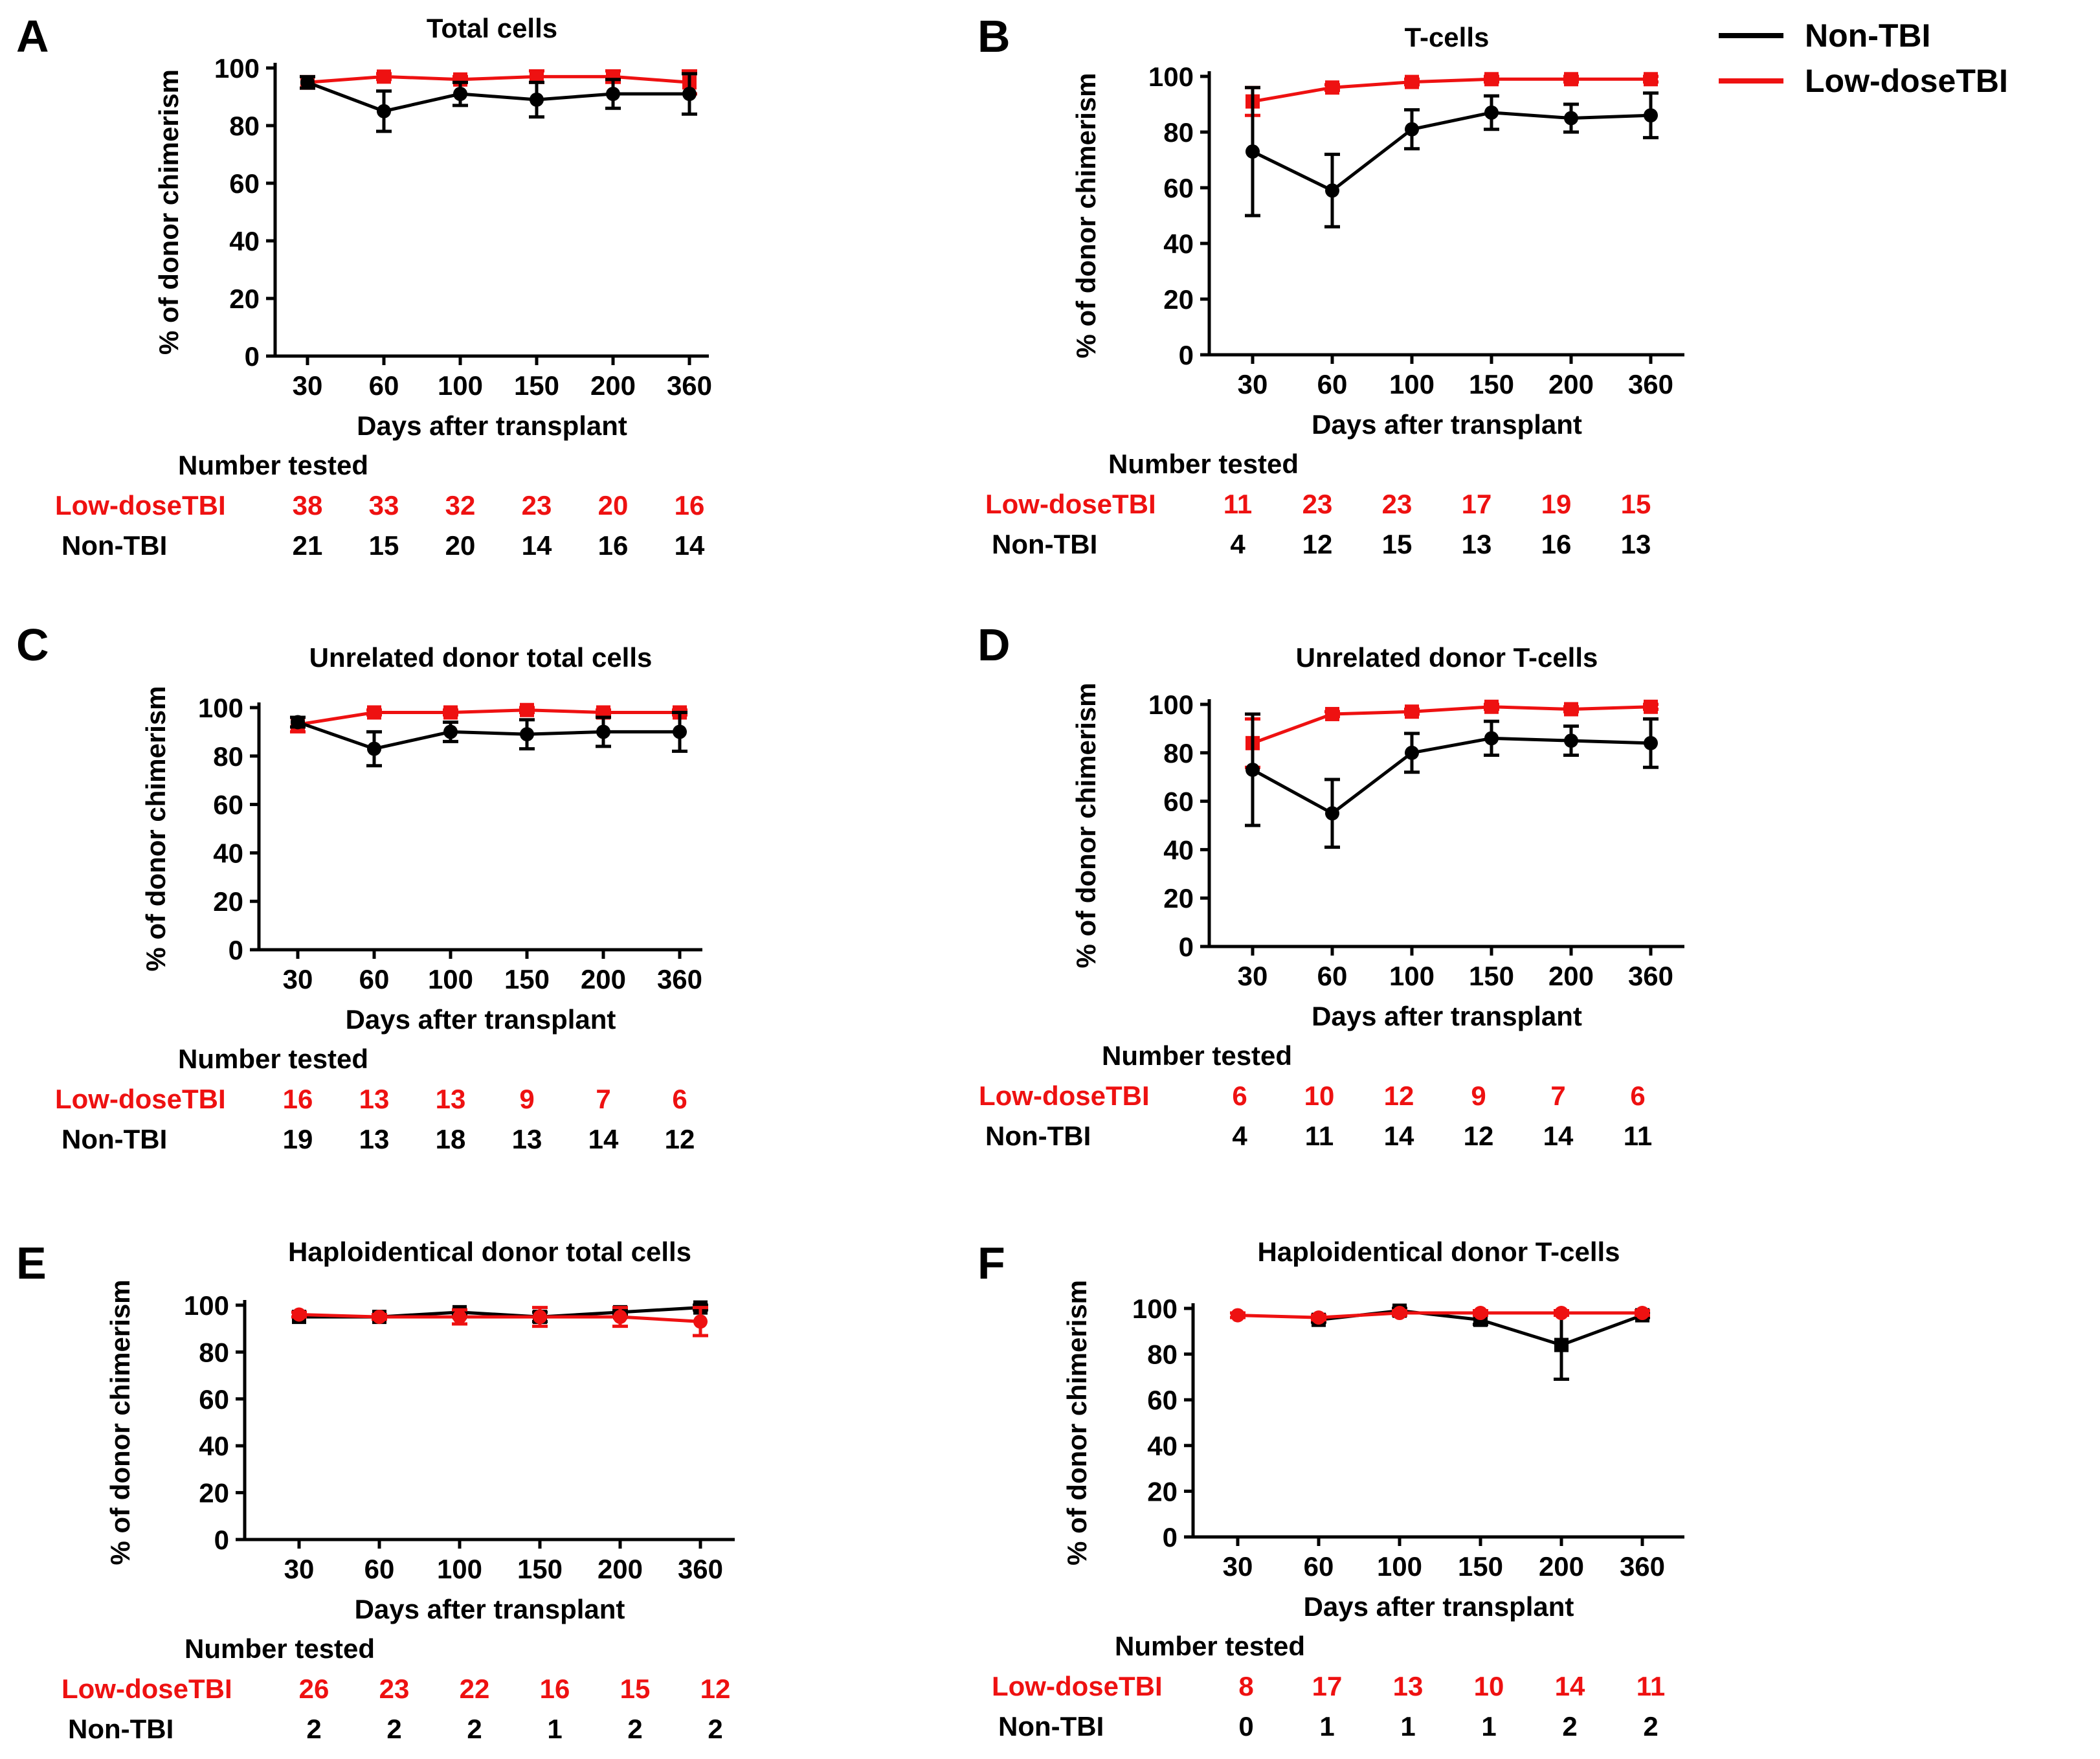  What do you see at coordinates (32, 36) in the screenshot?
I see `panel-letter: A` at bounding box center [32, 36].